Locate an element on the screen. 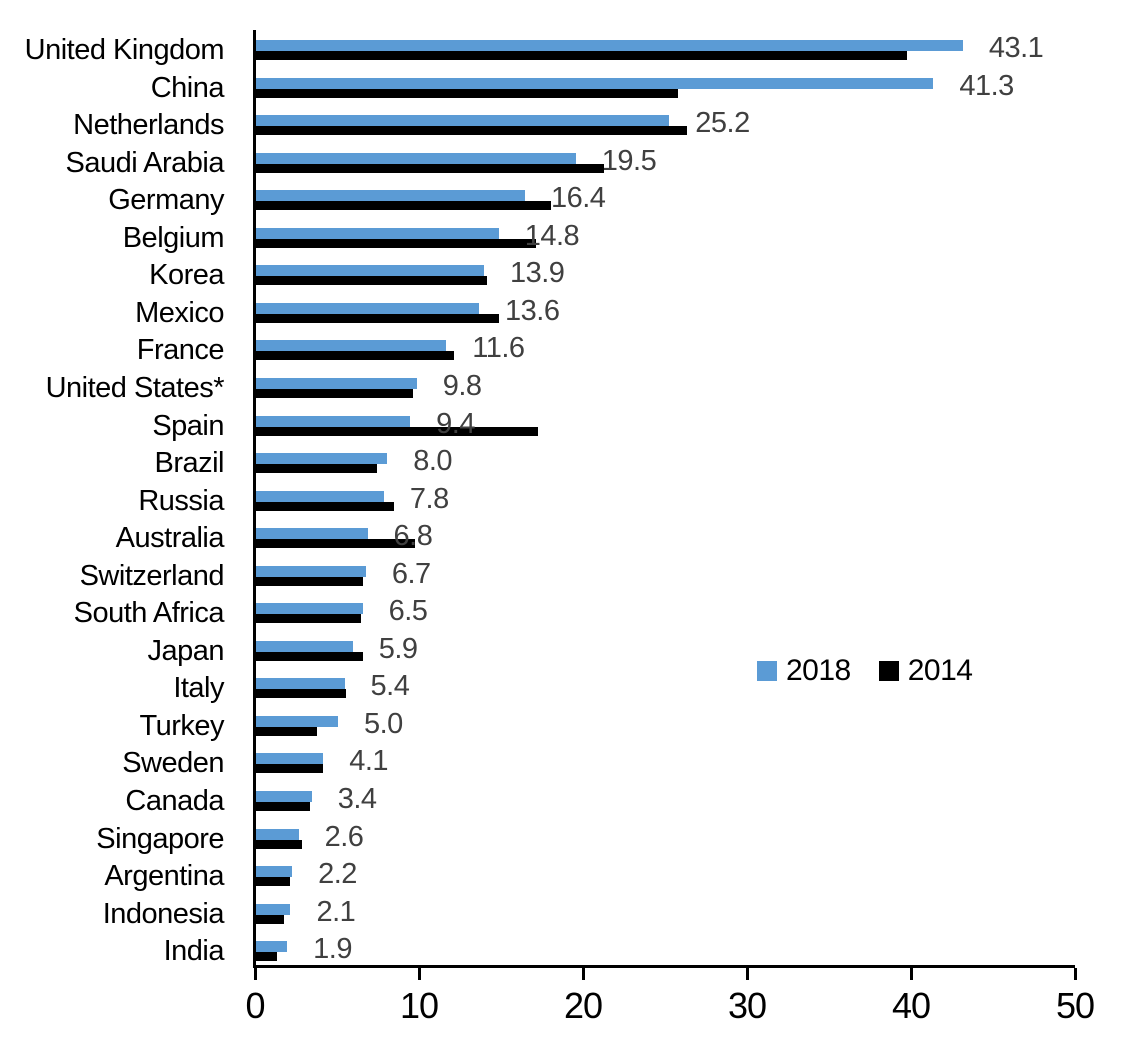 Image resolution: width=1123 pixels, height=1041 pixels. value-label: 6.7 is located at coordinates (411, 573).